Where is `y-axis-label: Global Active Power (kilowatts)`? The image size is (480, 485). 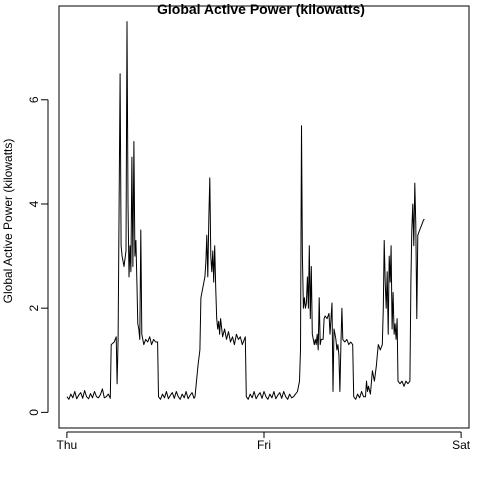 y-axis-label: Global Active Power (kilowatts) is located at coordinates (8, 221).